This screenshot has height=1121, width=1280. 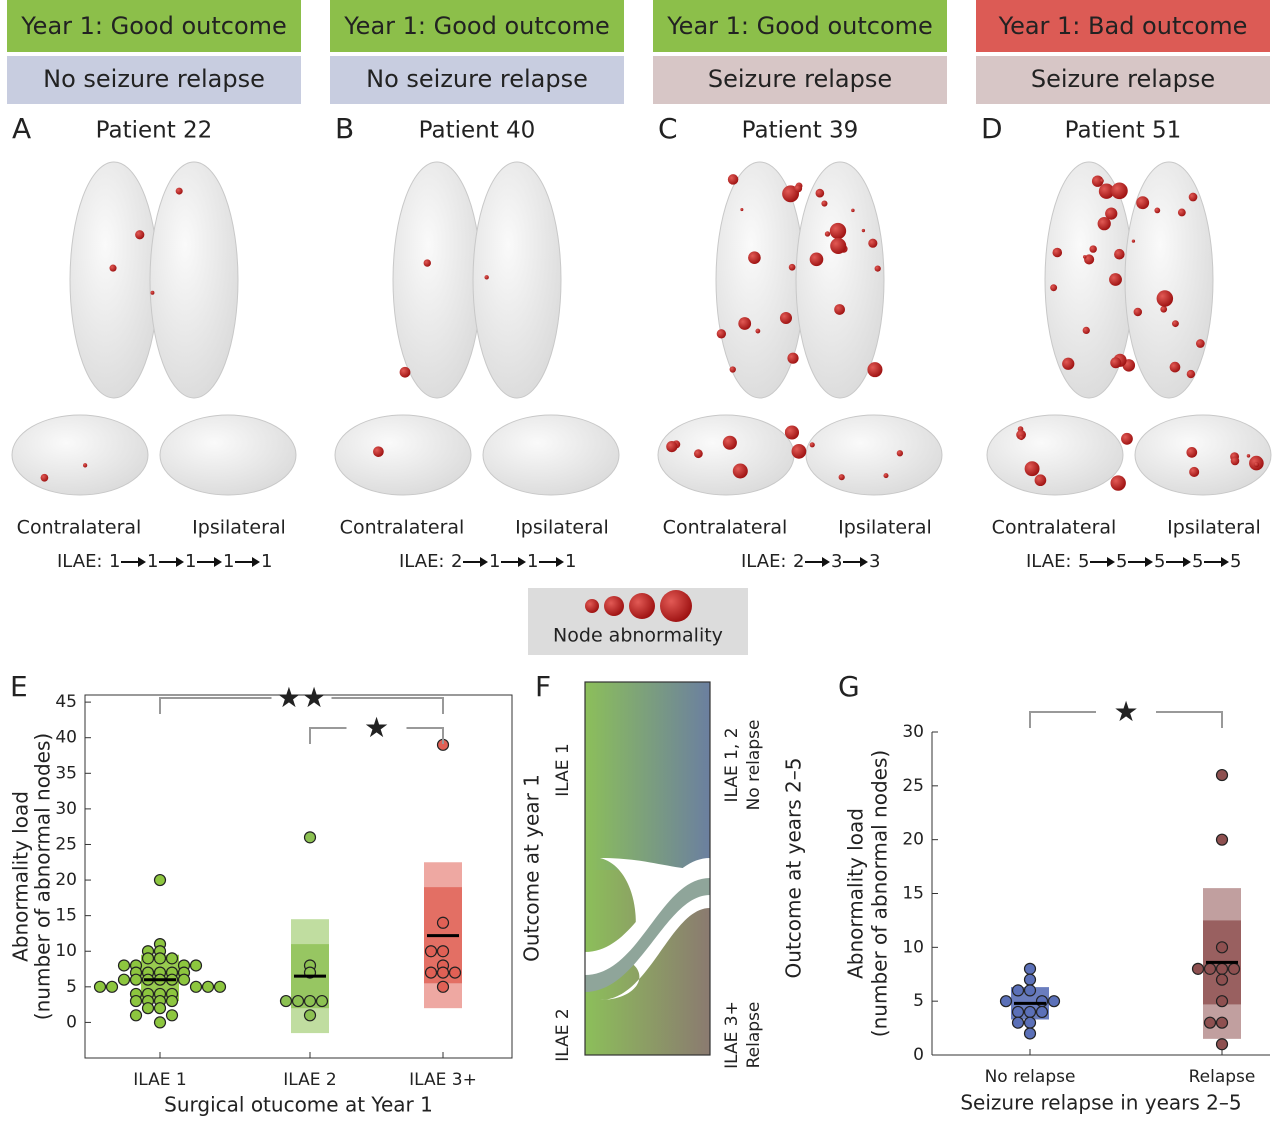 What do you see at coordinates (543, 686) in the screenshot?
I see `panel-letter: F` at bounding box center [543, 686].